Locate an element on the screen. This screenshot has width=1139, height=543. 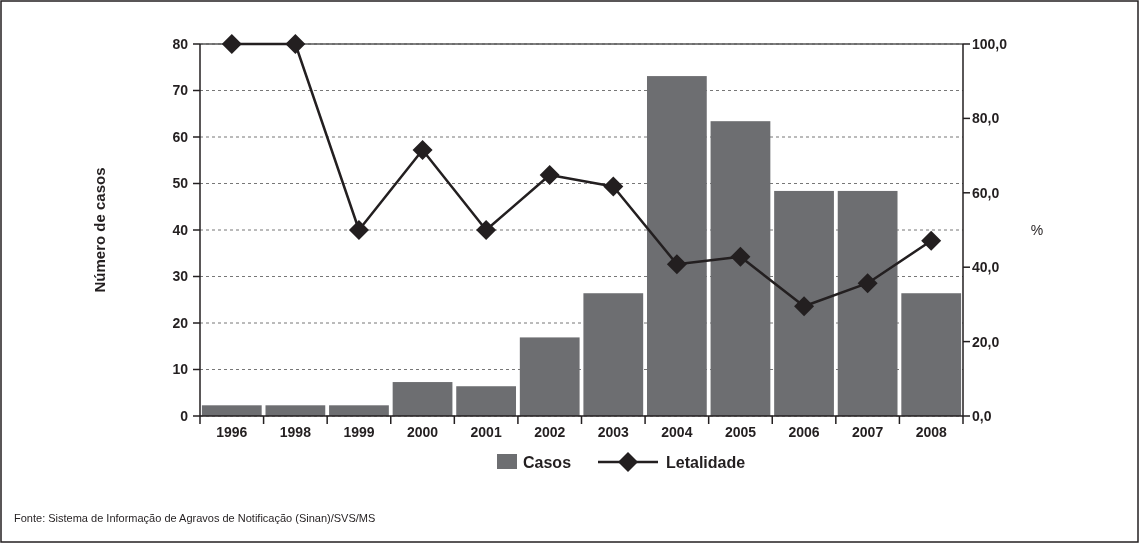
x-tick-label: 2008 is located at coordinates (931, 432).